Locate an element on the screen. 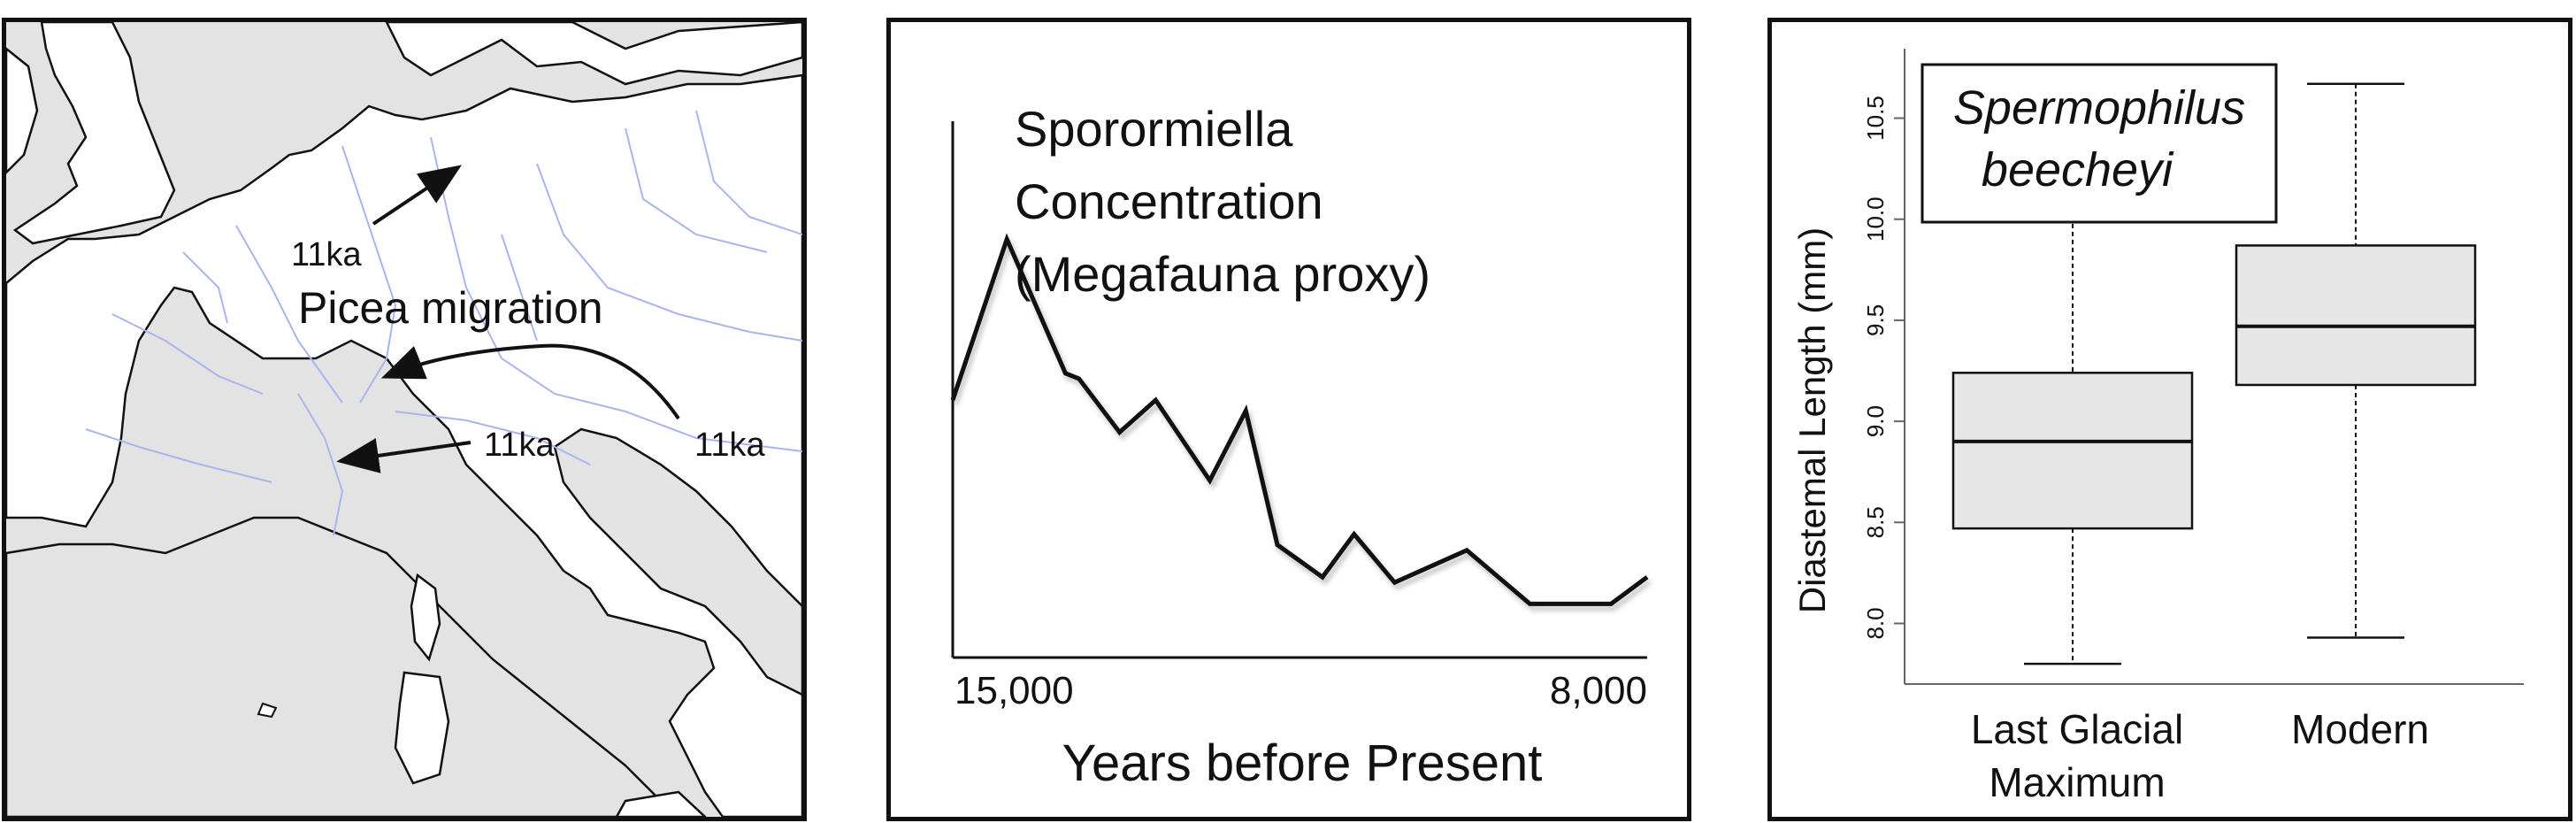  y-tick-label: 8.5 is located at coordinates (1875, 522).